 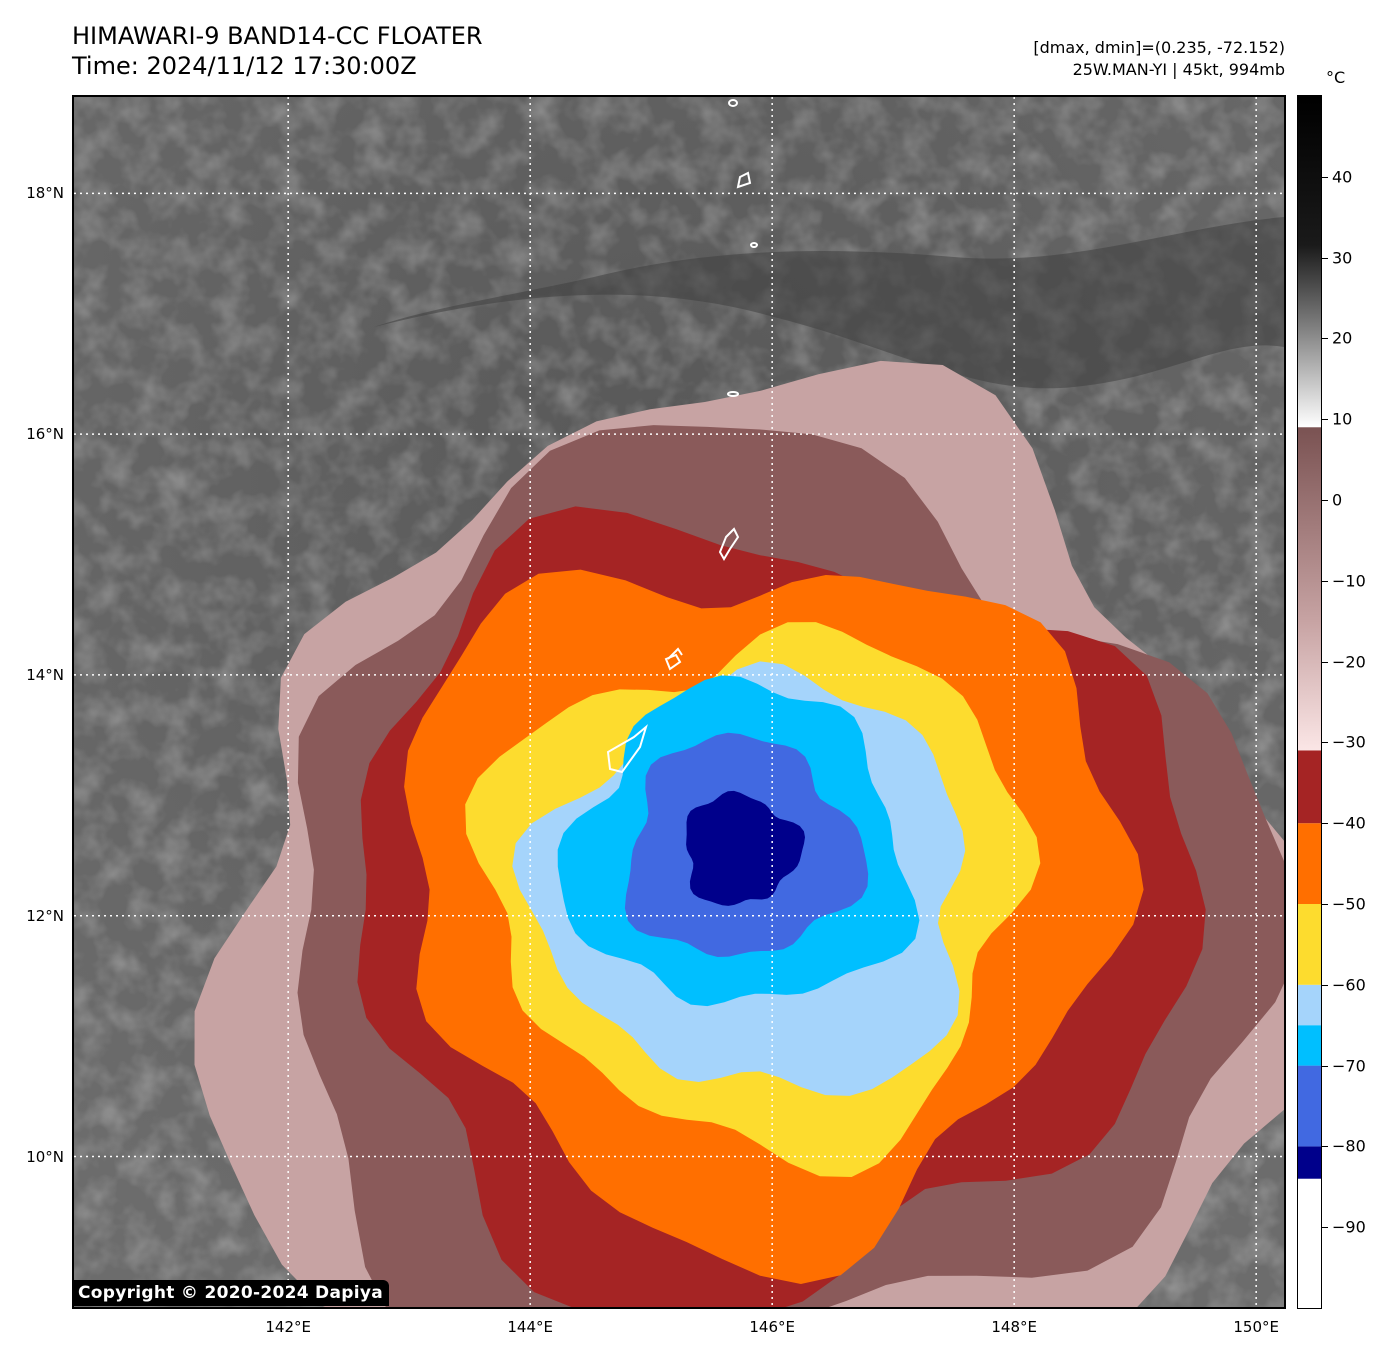 What do you see at coordinates (673, 662) in the screenshot?
I see `rota-coastline` at bounding box center [673, 662].